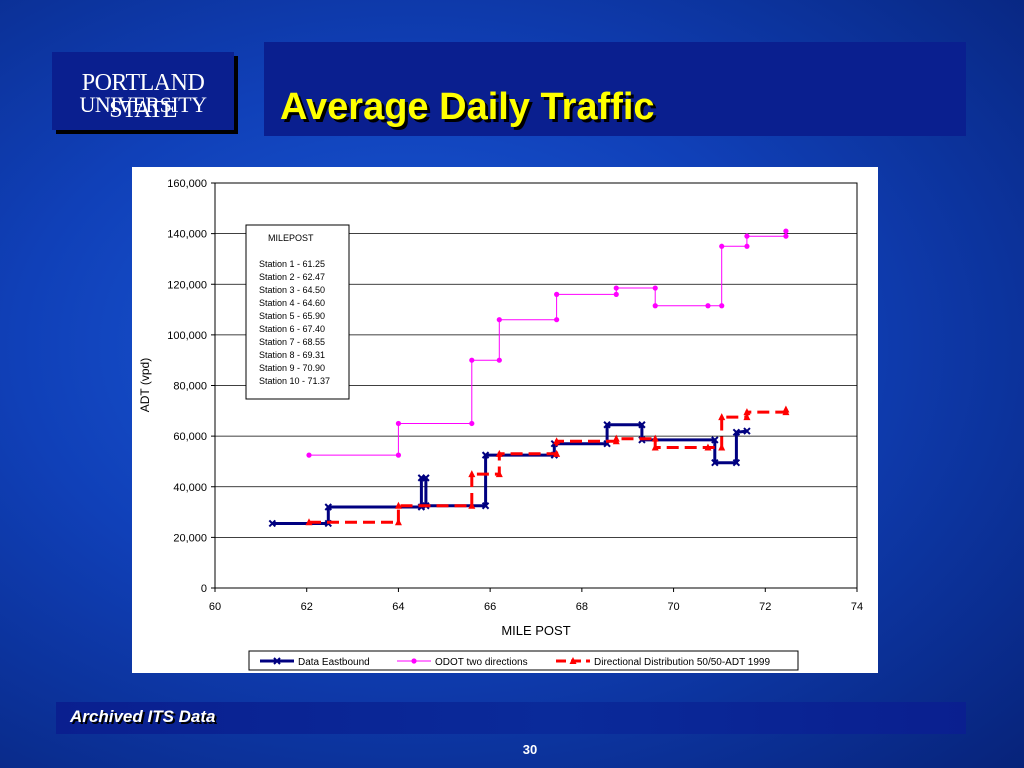 The height and width of the screenshot is (768, 1024). I want to click on y-tick-label: 160,000, so click(187, 184).